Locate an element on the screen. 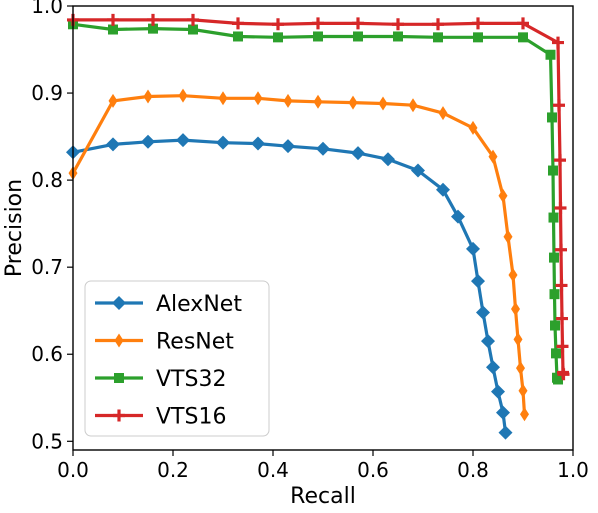 The height and width of the screenshot is (513, 598). x-tick-label: 0.6 is located at coordinates (373, 470).